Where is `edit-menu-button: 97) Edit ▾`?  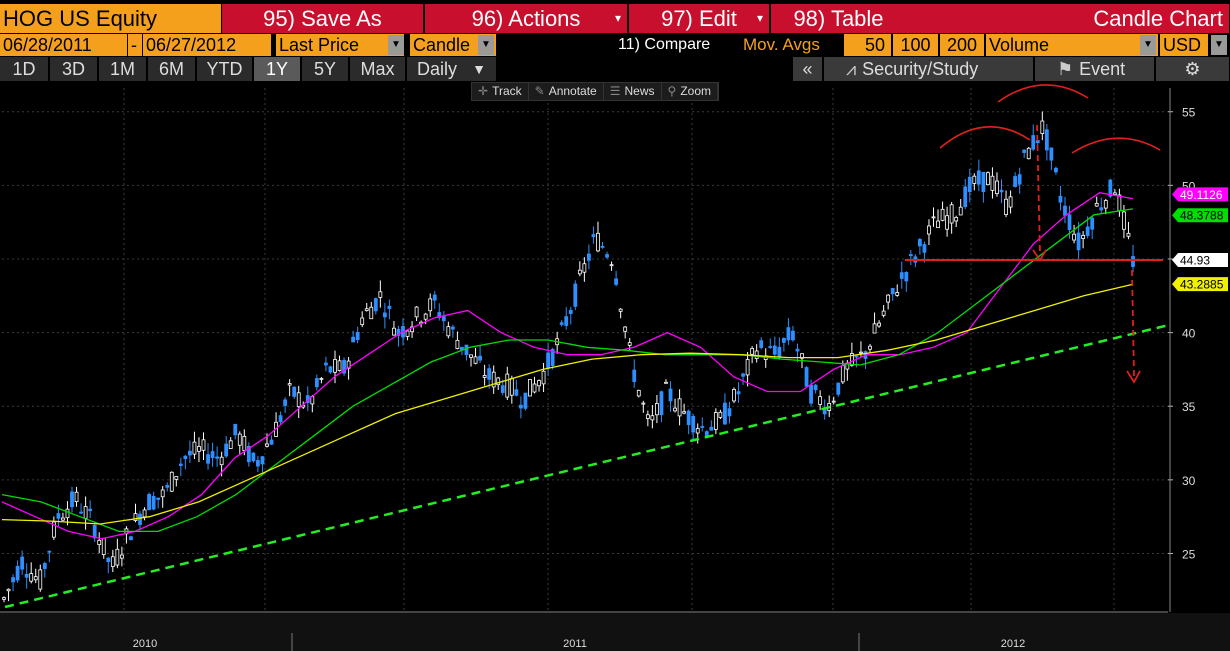
edit-menu-button: 97) Edit ▾ is located at coordinates (699, 18).